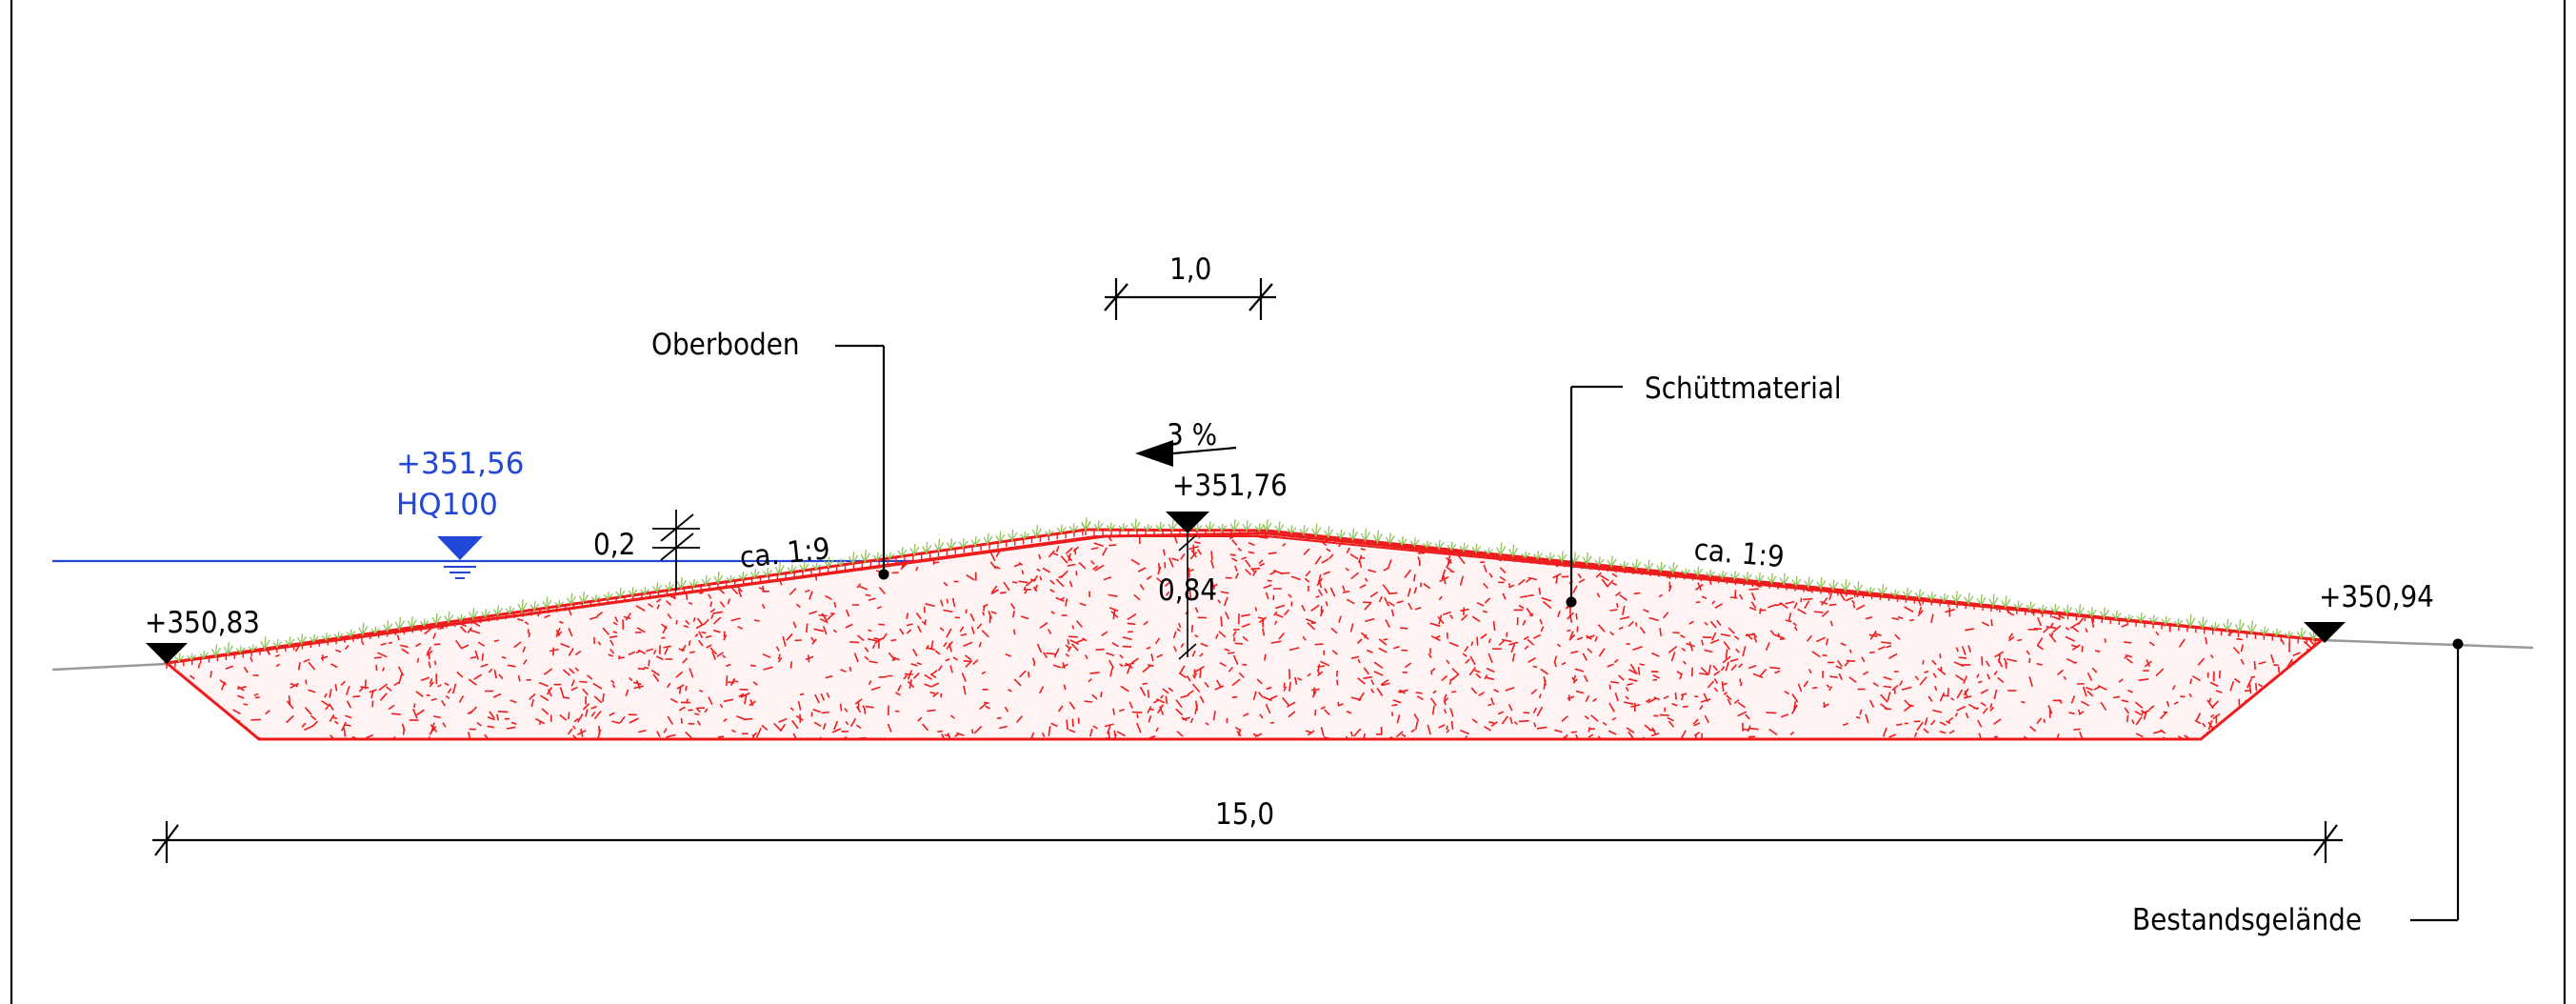 The image size is (2576, 1004). I want to click on water-level-symbol, so click(460, 557).